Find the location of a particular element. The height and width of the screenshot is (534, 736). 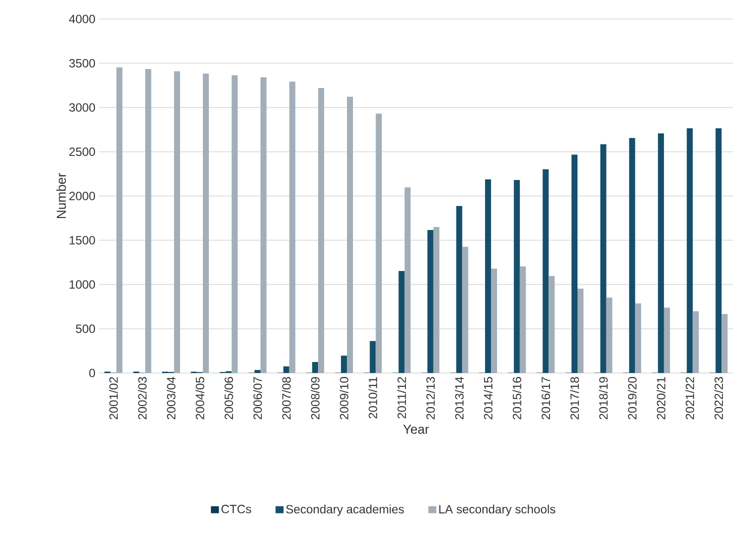

x-tick-label: 2012/13 is located at coordinates (430, 398).